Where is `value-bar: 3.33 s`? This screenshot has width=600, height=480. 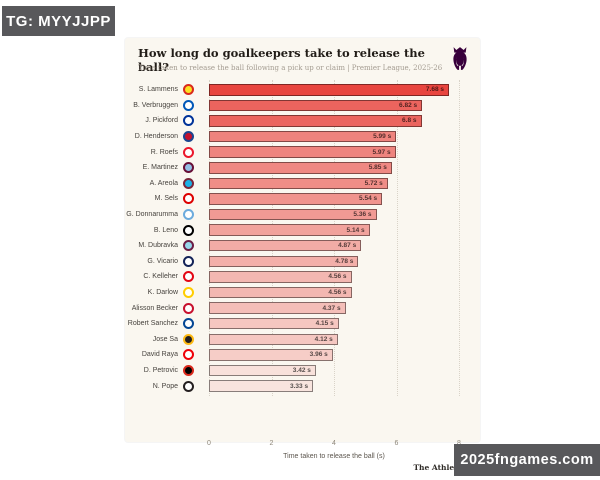
value-bar: 3.33 s is located at coordinates (261, 386).